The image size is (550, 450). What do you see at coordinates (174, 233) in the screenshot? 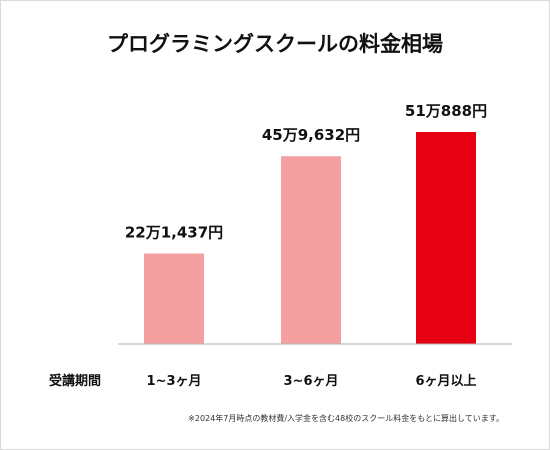
I see `value-label-1: 22万1,437円` at bounding box center [174, 233].